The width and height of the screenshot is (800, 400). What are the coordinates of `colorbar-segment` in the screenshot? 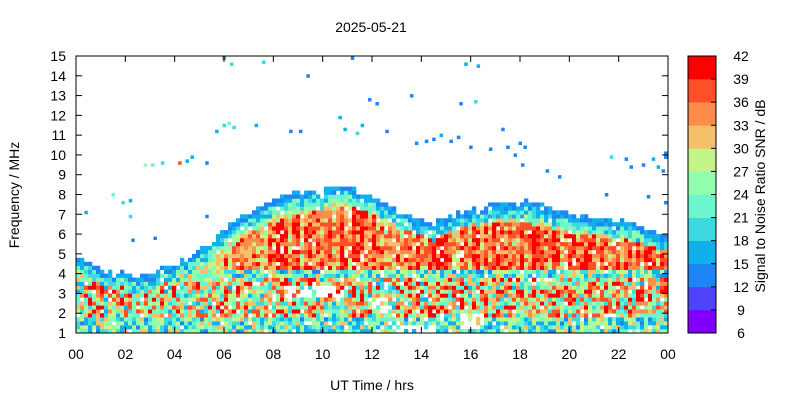 It's located at (702, 298).